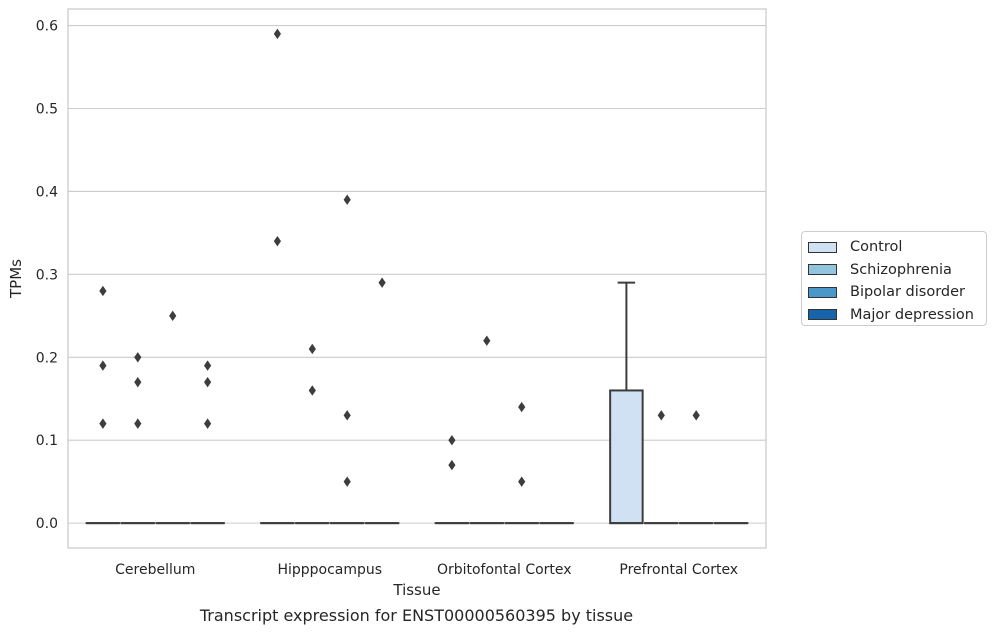 This screenshot has height=634, width=997. I want to click on outlier-bipolar-disorder-cerebellum, so click(173, 316).